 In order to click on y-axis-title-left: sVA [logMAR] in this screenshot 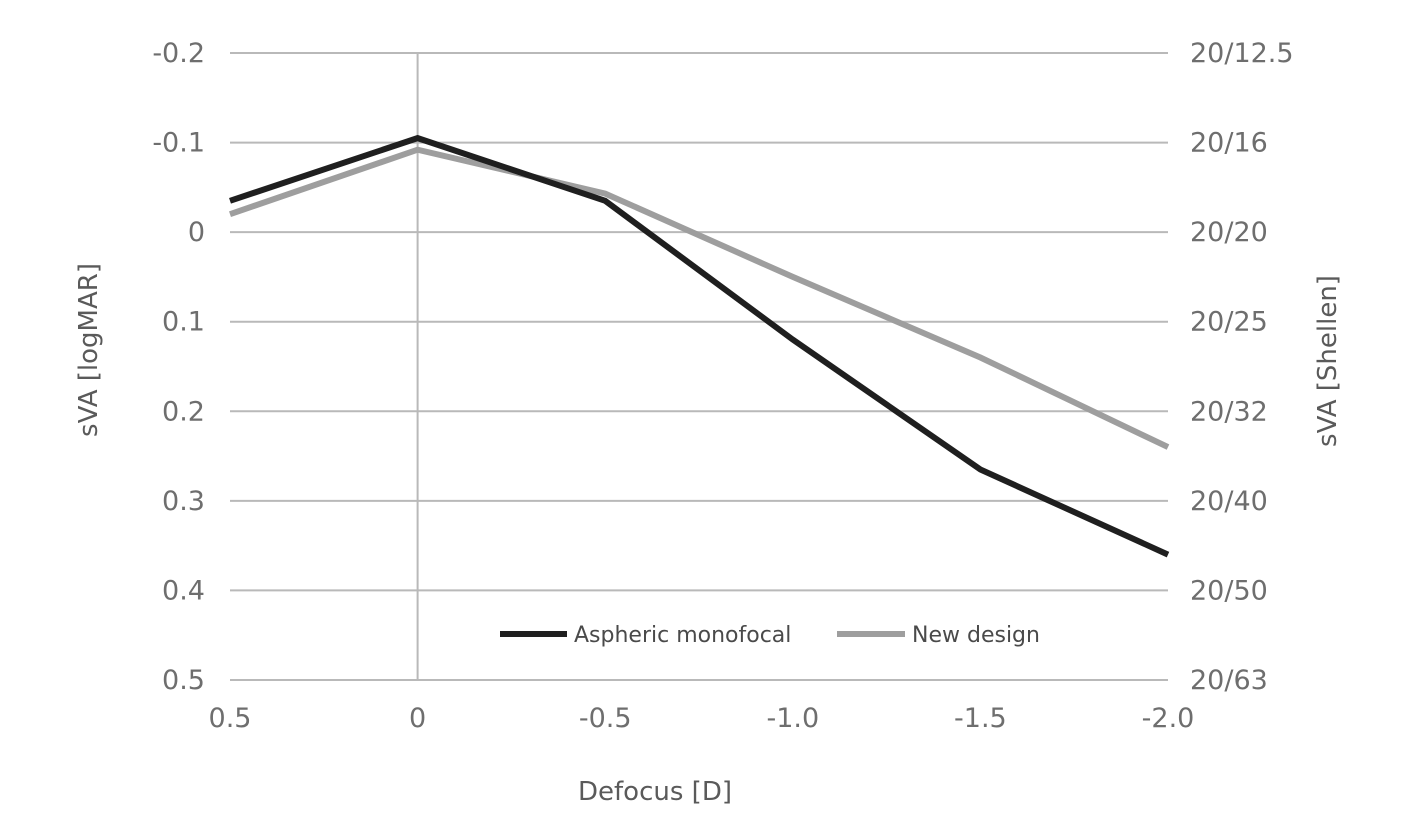, I will do `click(89, 350)`.